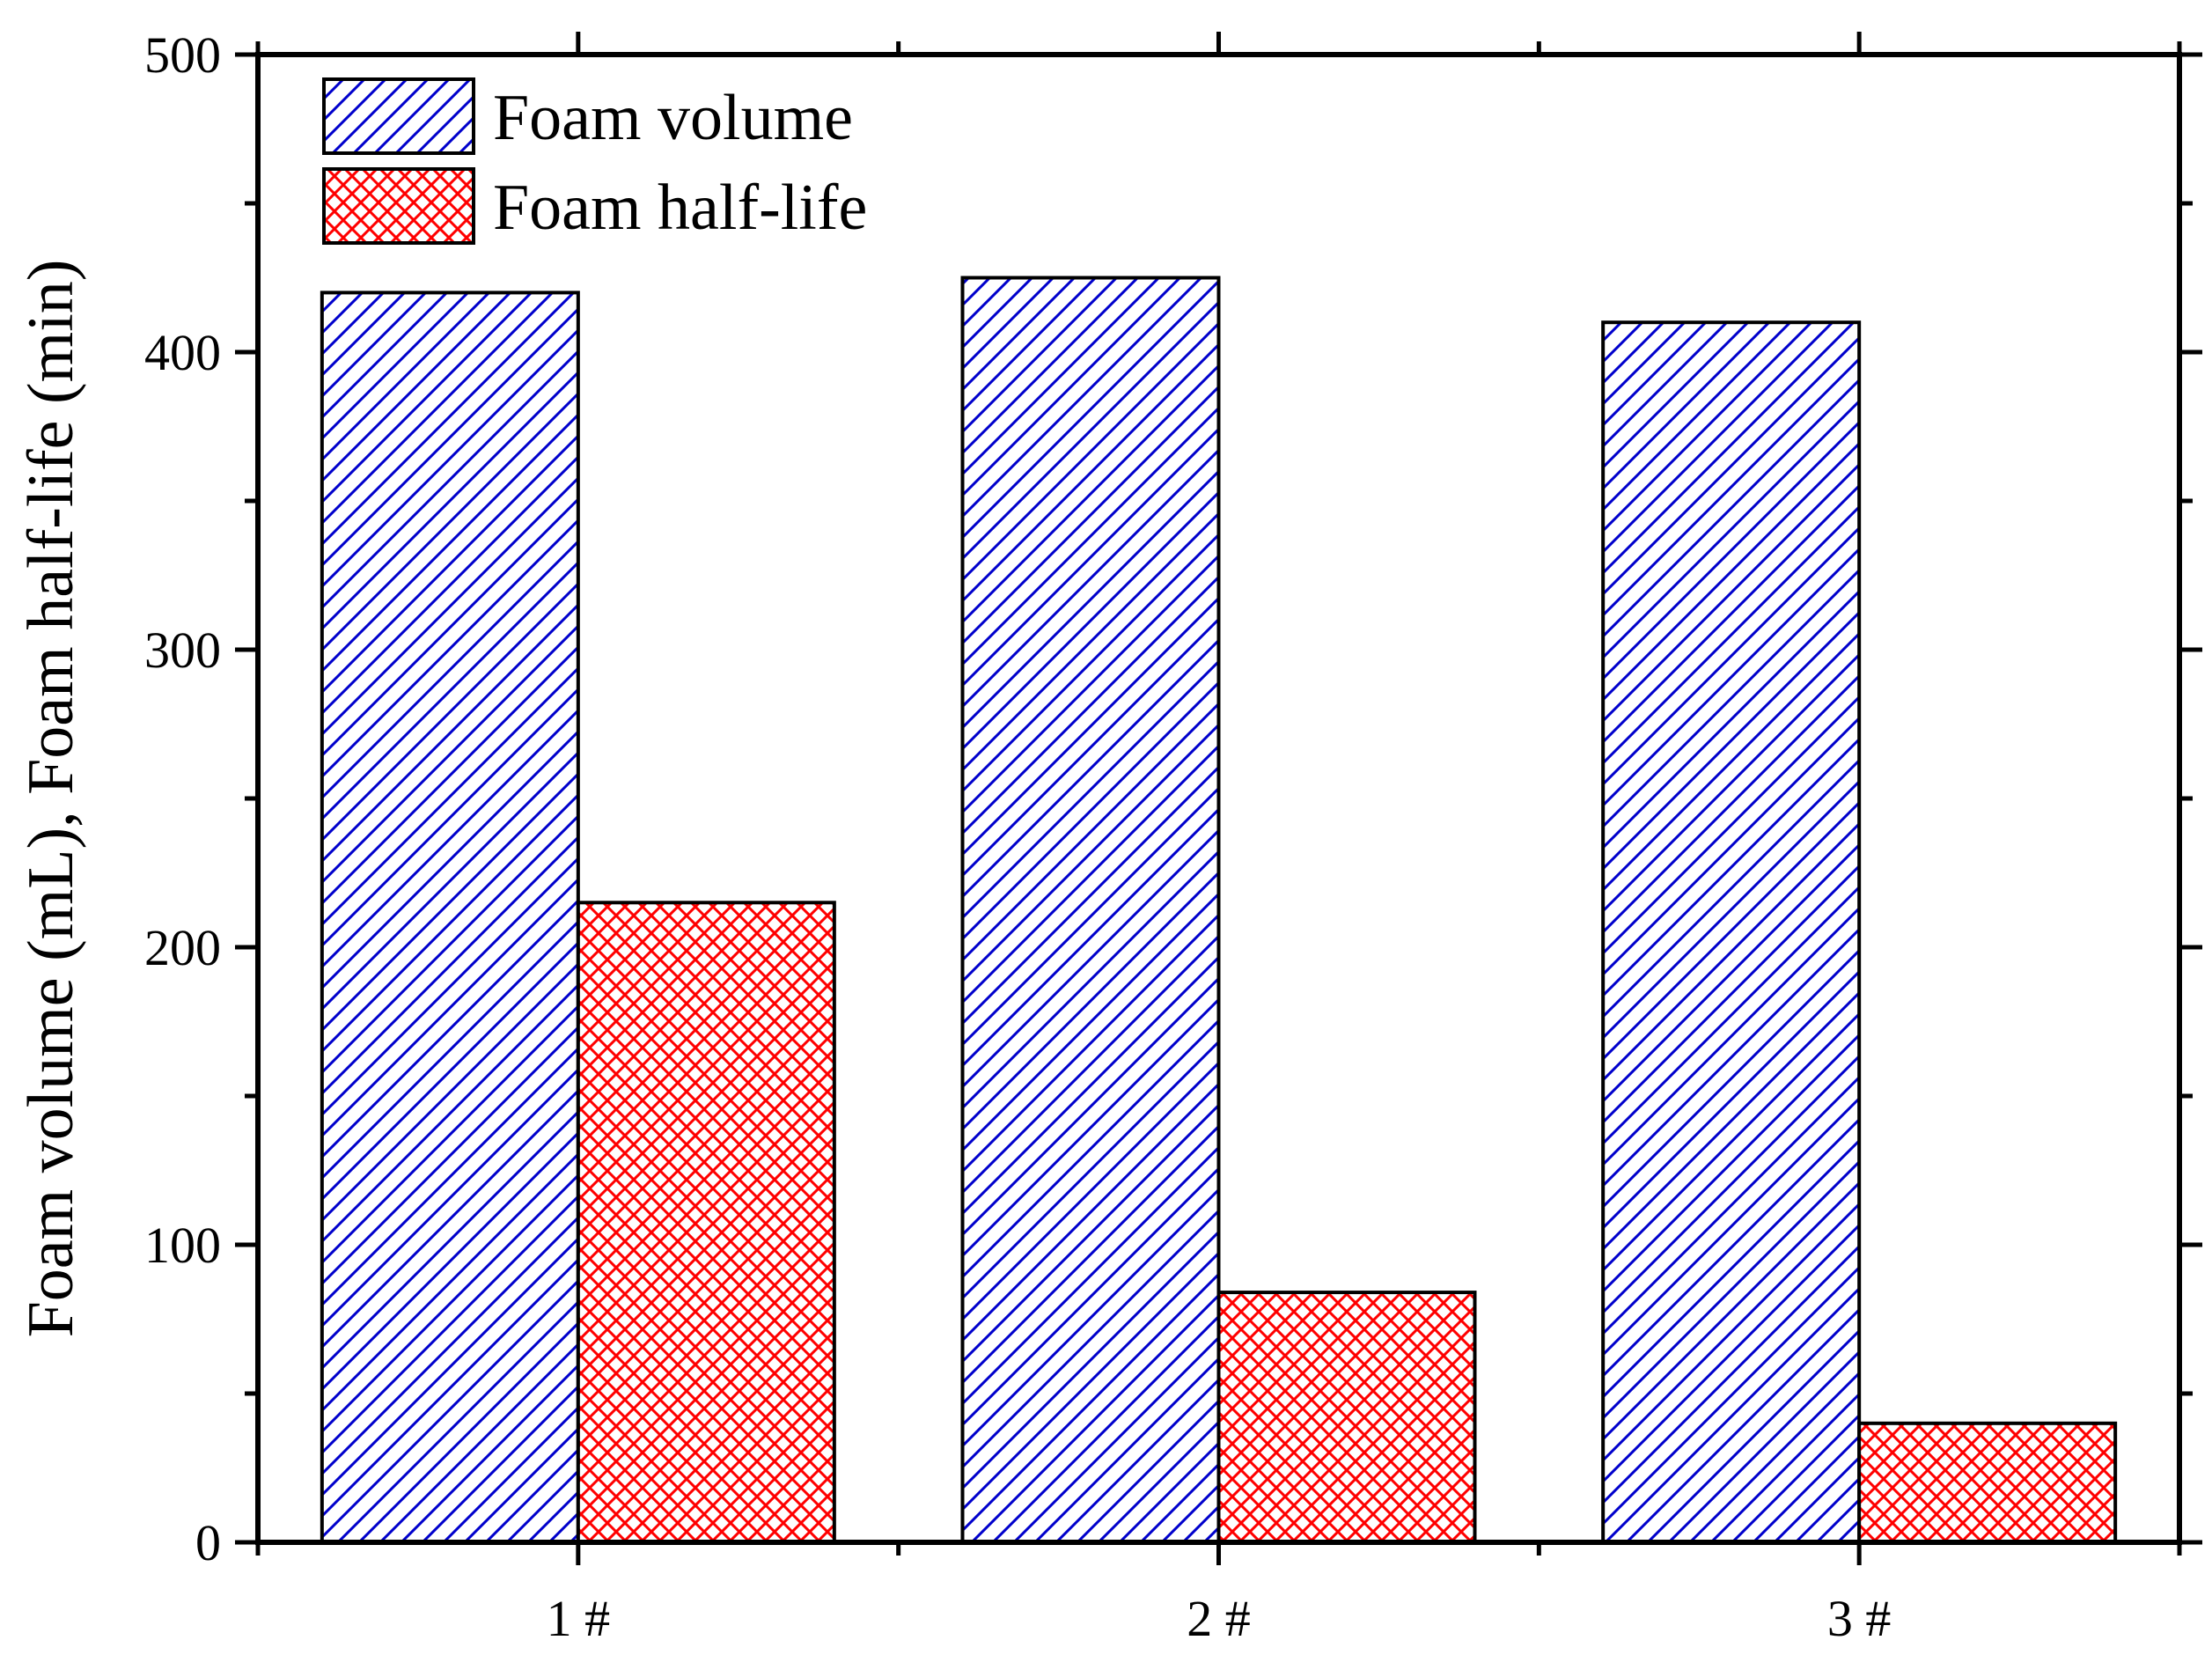 The height and width of the screenshot is (1655, 2212). What do you see at coordinates (183, 1246) in the screenshot?
I see `y-tick-label: 100` at bounding box center [183, 1246].